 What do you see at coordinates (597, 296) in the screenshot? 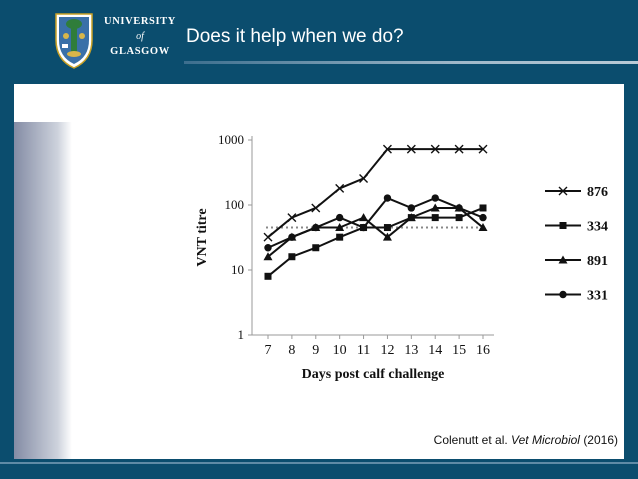
I see `legend-label-331: 331` at bounding box center [597, 296].